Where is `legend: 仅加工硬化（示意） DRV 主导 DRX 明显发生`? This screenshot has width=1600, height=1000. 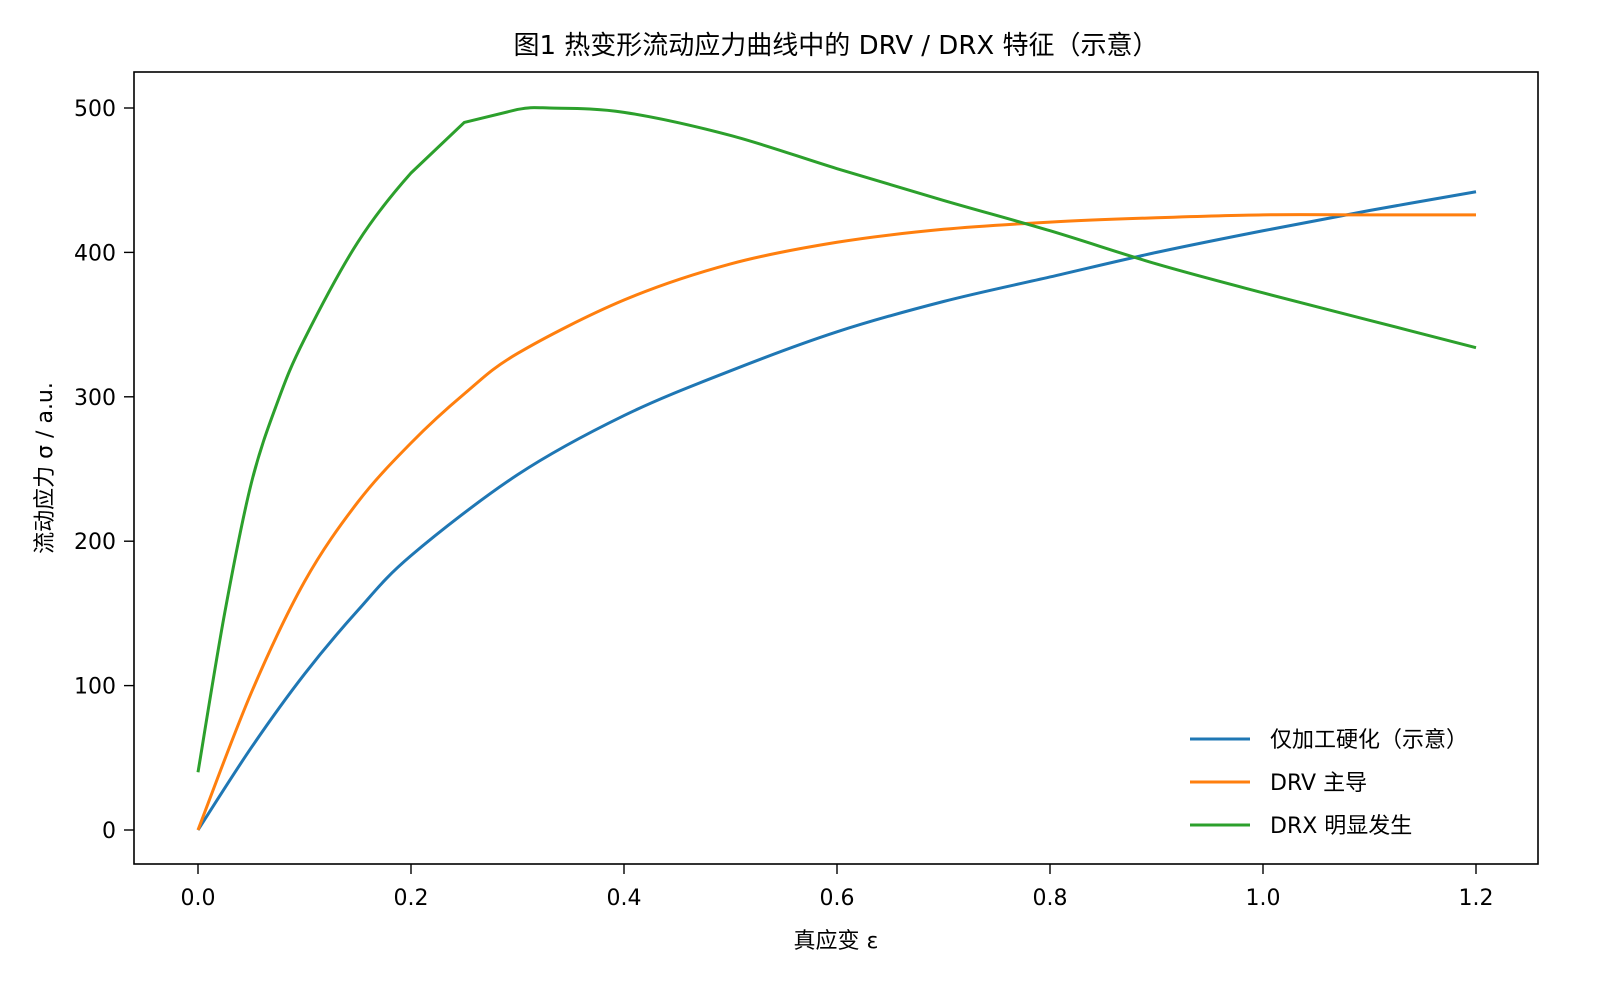 legend: 仅加工硬化（示意） DRV 主导 DRX 明显发生 is located at coordinates (1329, 783).